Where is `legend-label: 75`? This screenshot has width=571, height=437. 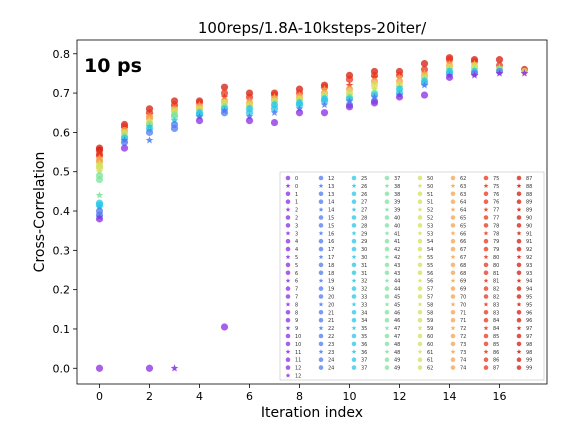
legend-label: 75 is located at coordinates (496, 179).